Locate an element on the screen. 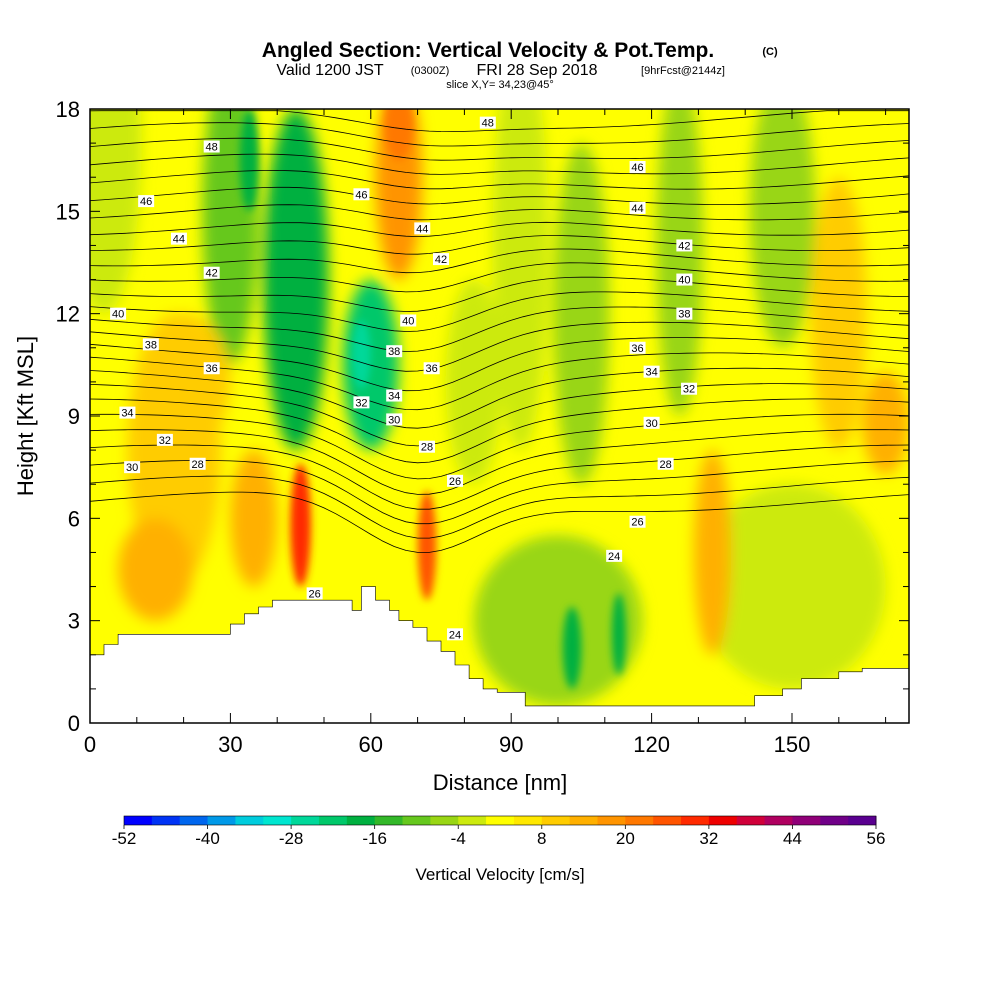 The height and width of the screenshot is (1000, 1000). contour-label-text: 46 is located at coordinates (637, 168).